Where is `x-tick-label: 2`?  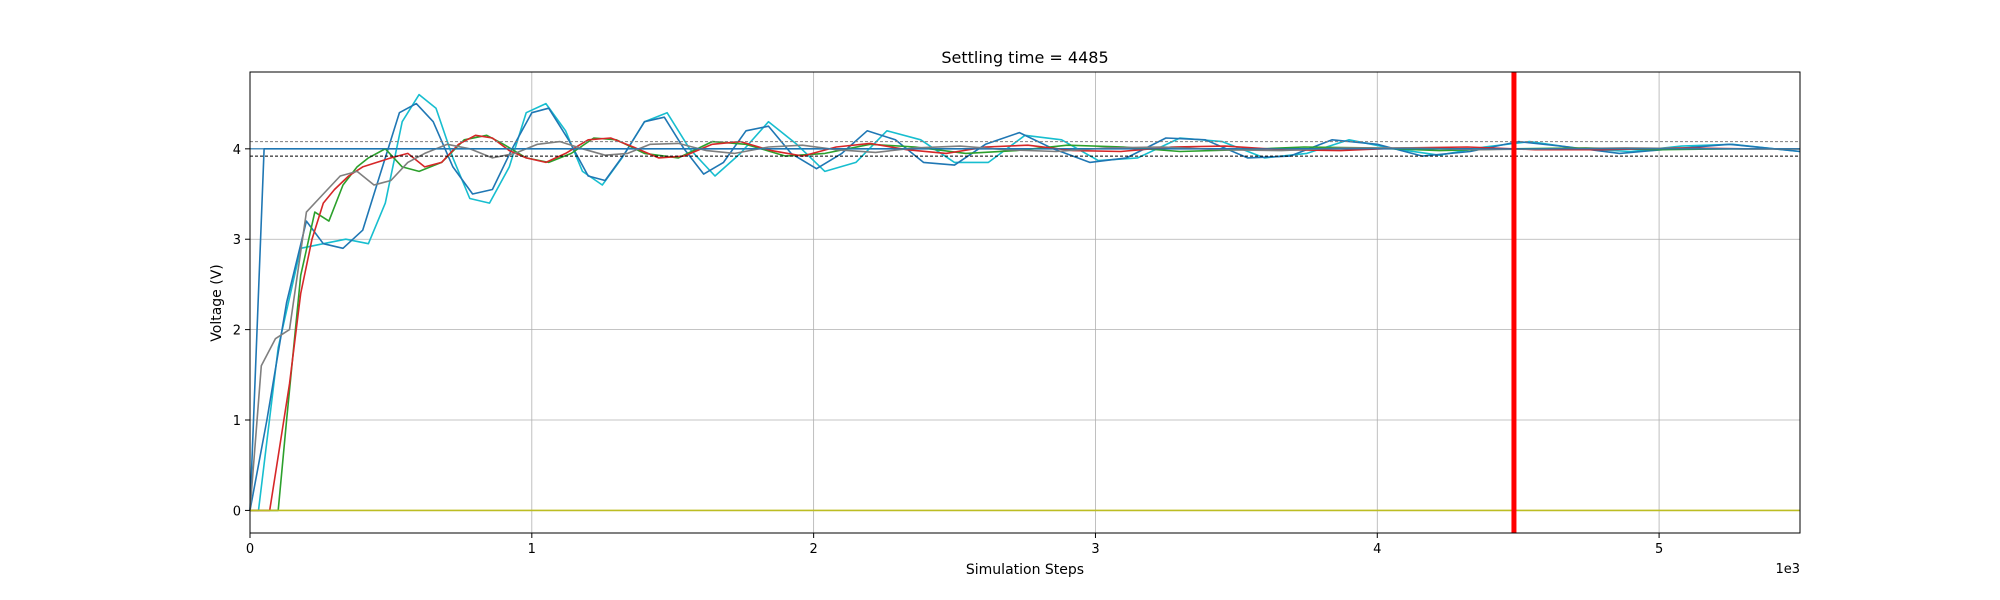
x-tick-label: 2 is located at coordinates (813, 549).